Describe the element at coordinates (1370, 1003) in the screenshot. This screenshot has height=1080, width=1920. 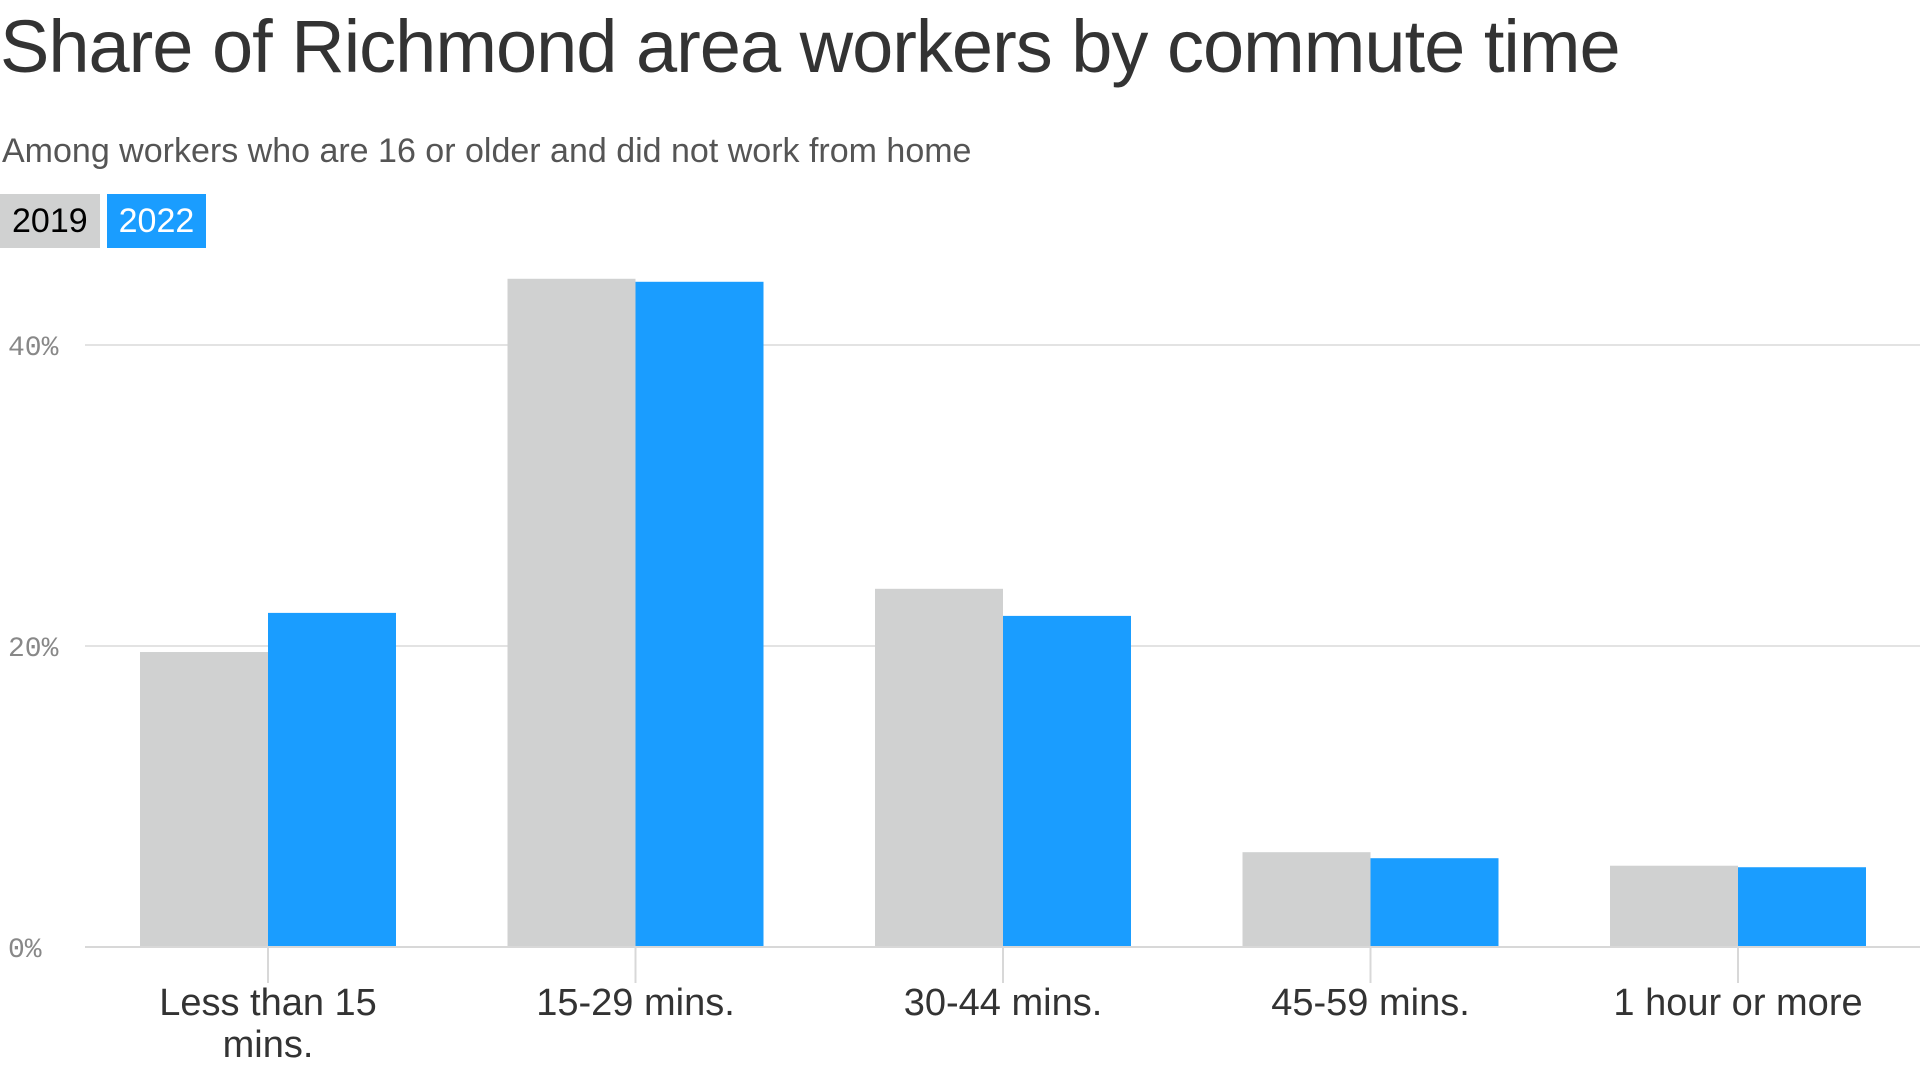
I see `x-tick-label: 45-59 mins.` at that location.